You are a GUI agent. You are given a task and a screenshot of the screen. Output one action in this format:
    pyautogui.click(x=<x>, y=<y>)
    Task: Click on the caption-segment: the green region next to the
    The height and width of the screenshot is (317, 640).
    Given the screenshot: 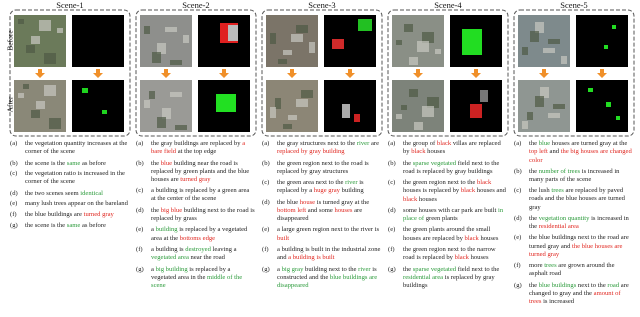 What is the action you would take?
    pyautogui.click(x=440, y=183)
    